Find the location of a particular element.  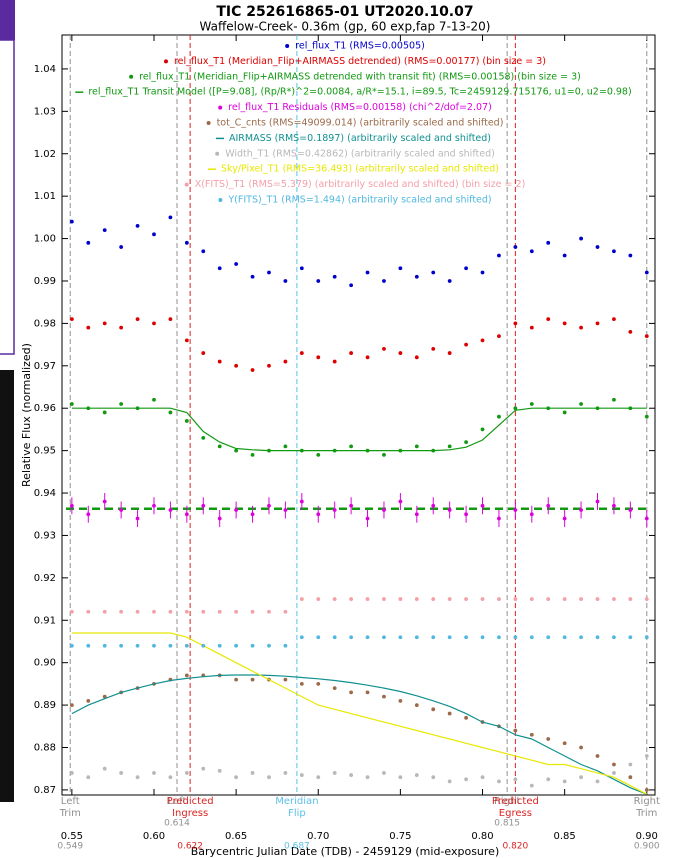

y-tick-label: 0.95 is located at coordinates (45, 451).